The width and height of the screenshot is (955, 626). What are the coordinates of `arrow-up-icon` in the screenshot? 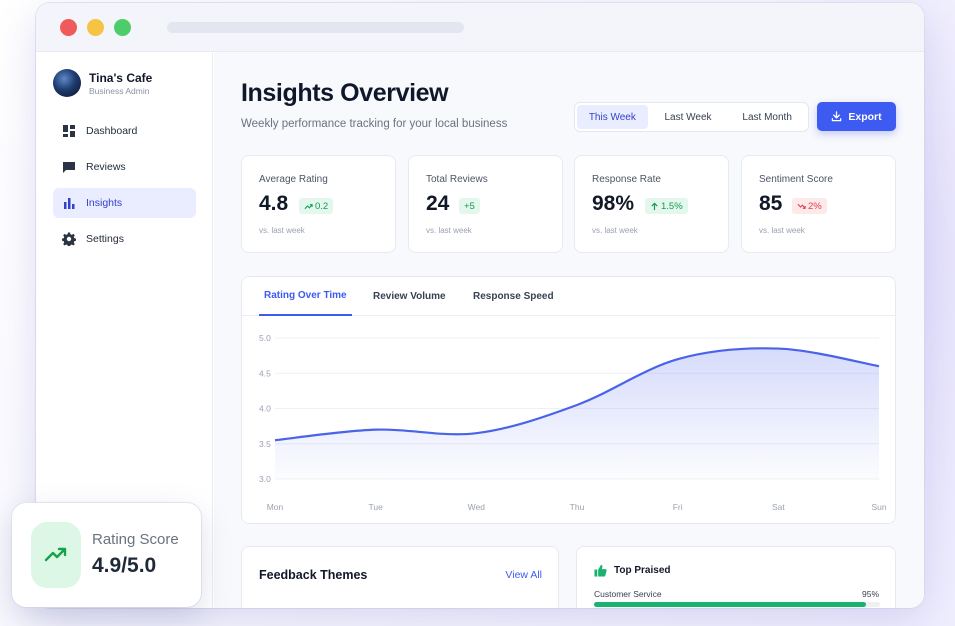 It's located at (654, 206).